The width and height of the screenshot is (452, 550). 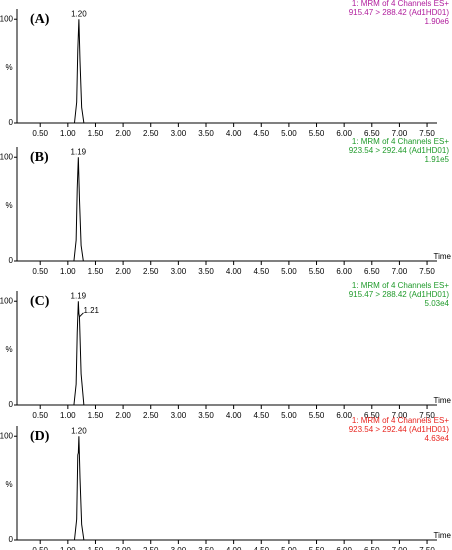 I want to click on panel-label: (B), so click(x=39, y=157).